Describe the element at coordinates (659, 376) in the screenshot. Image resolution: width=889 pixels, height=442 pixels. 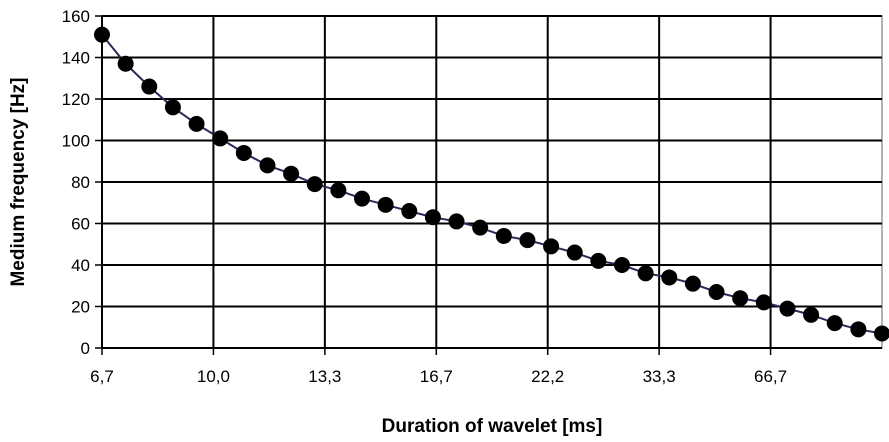
I see `x-tick-label: 33,3` at that location.